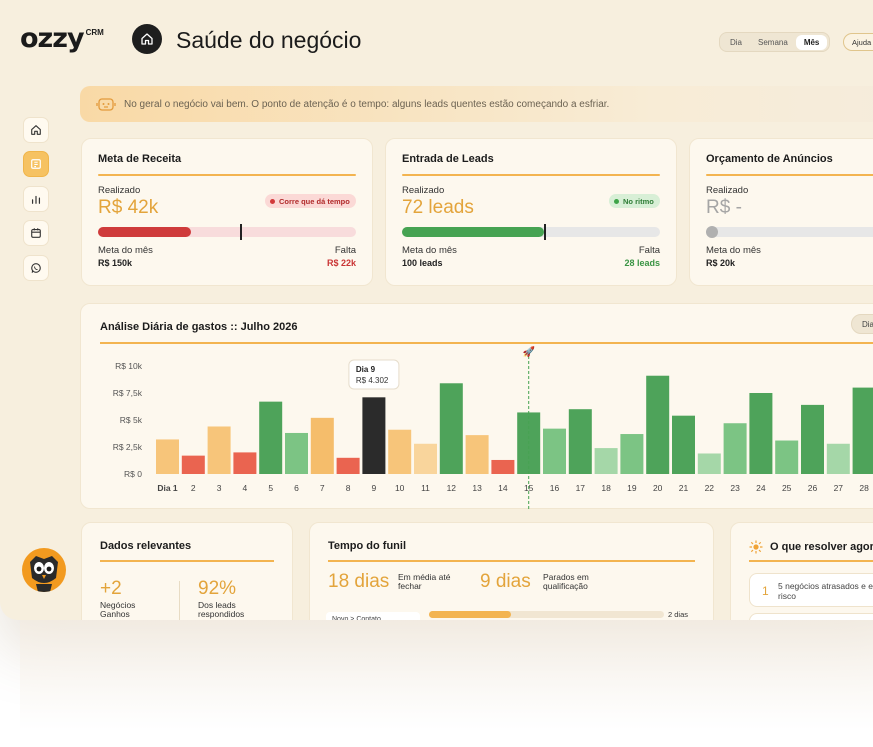 This screenshot has width=873, height=747. Describe the element at coordinates (811, 42) in the screenshot. I see `tab-mes: Mês` at that location.